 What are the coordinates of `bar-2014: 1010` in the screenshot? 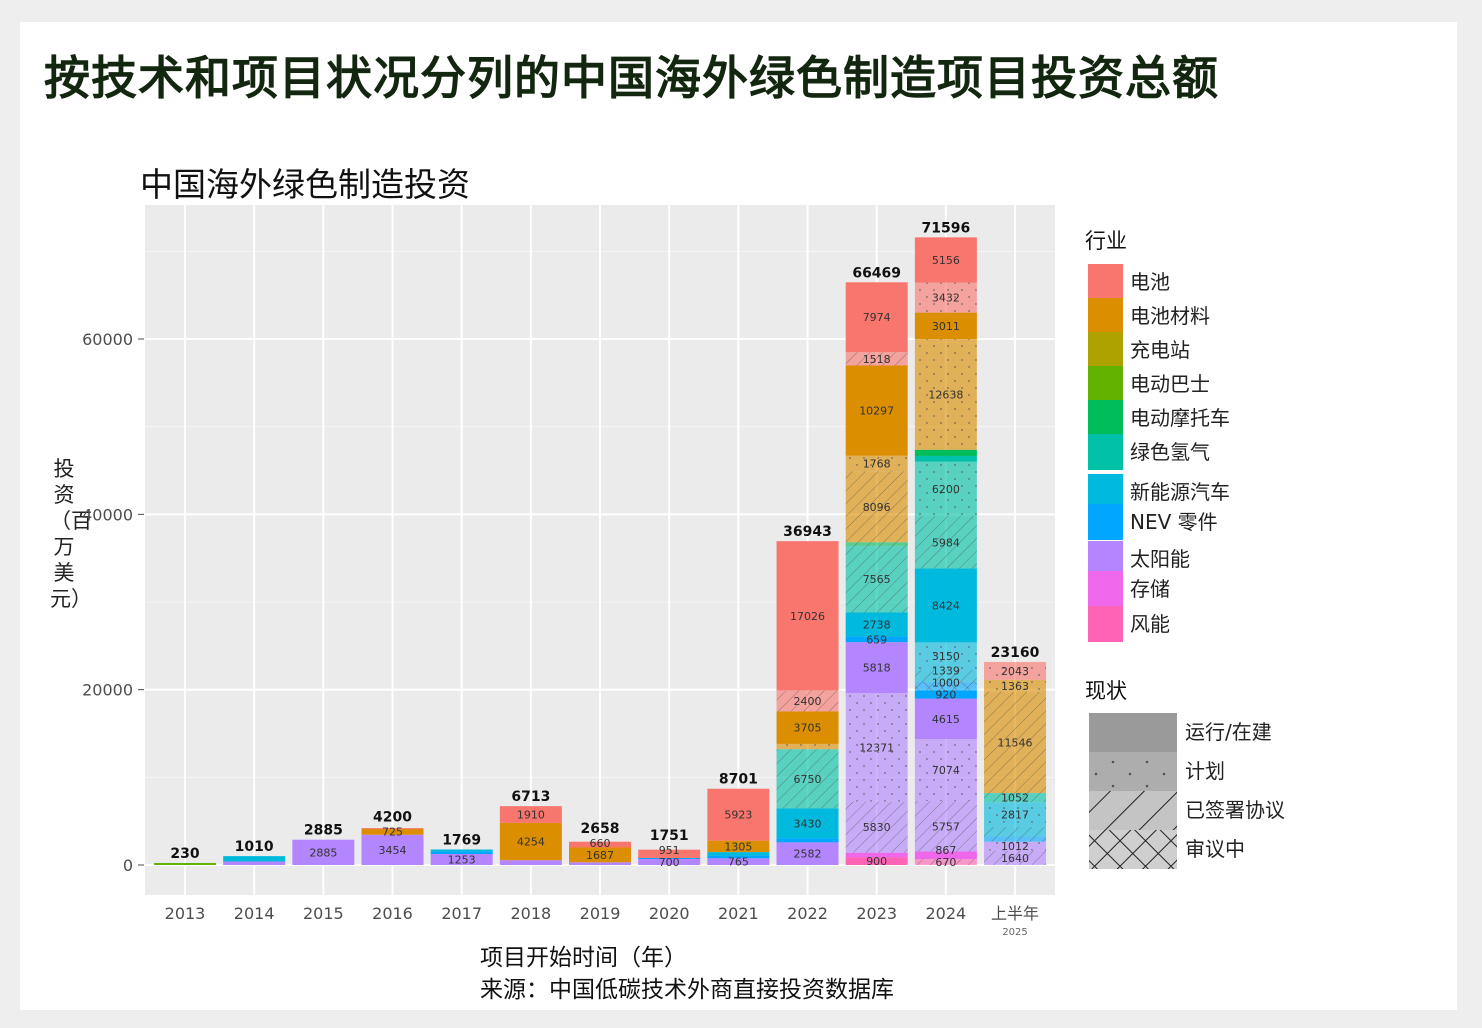 It's located at (254, 852).